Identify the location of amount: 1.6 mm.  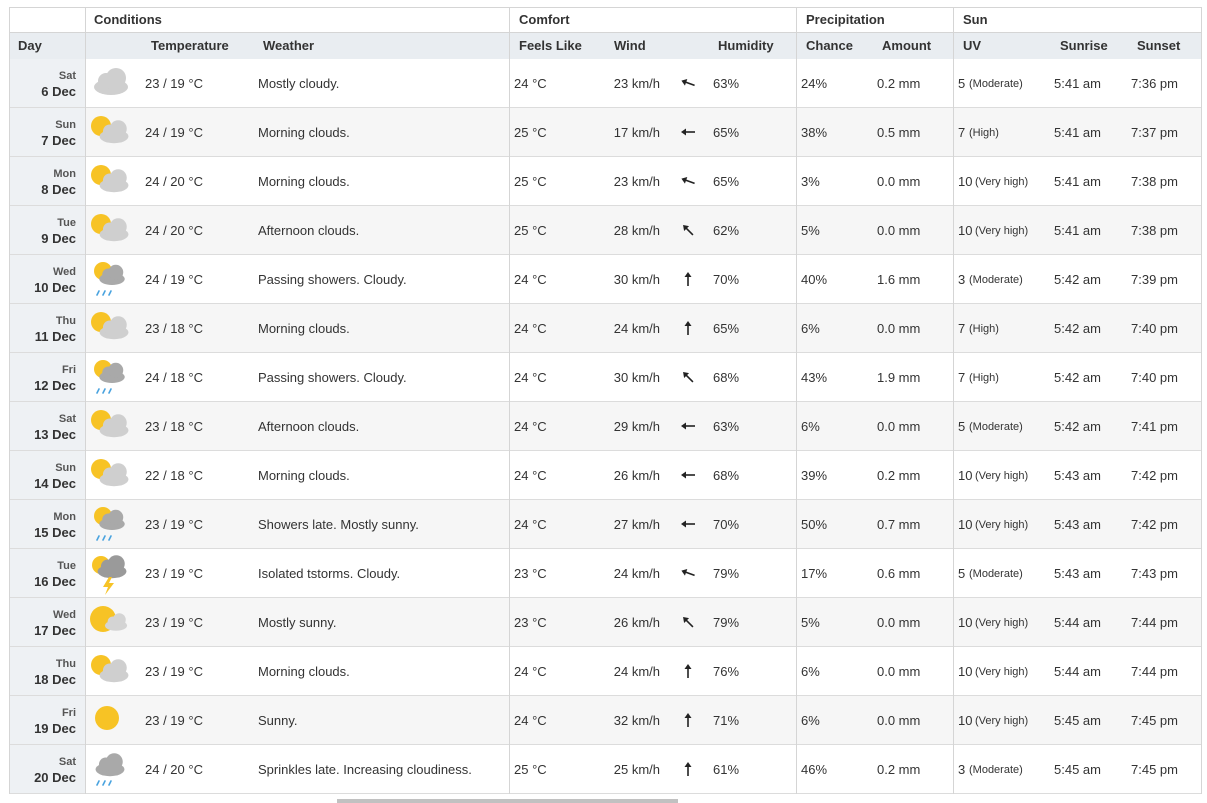
(899, 279).